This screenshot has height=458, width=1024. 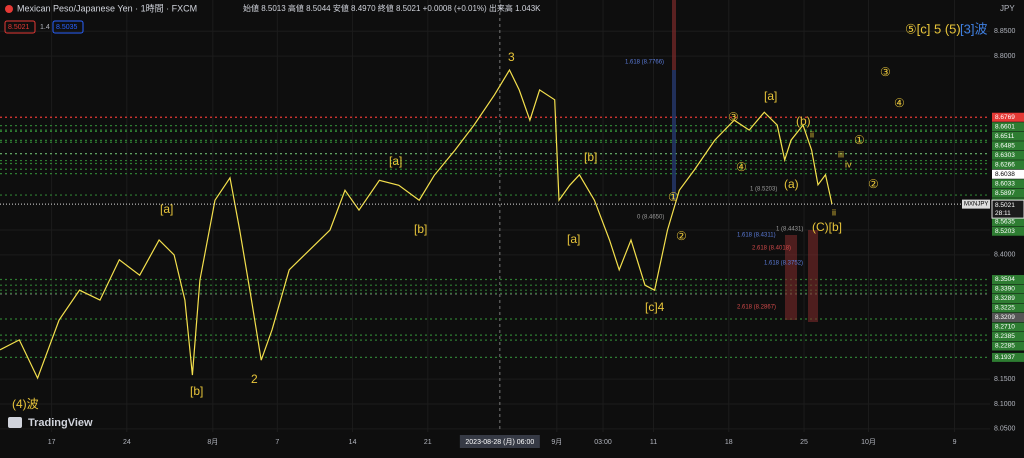 What do you see at coordinates (976, 204) in the screenshot?
I see `symbol-badge` at bounding box center [976, 204].